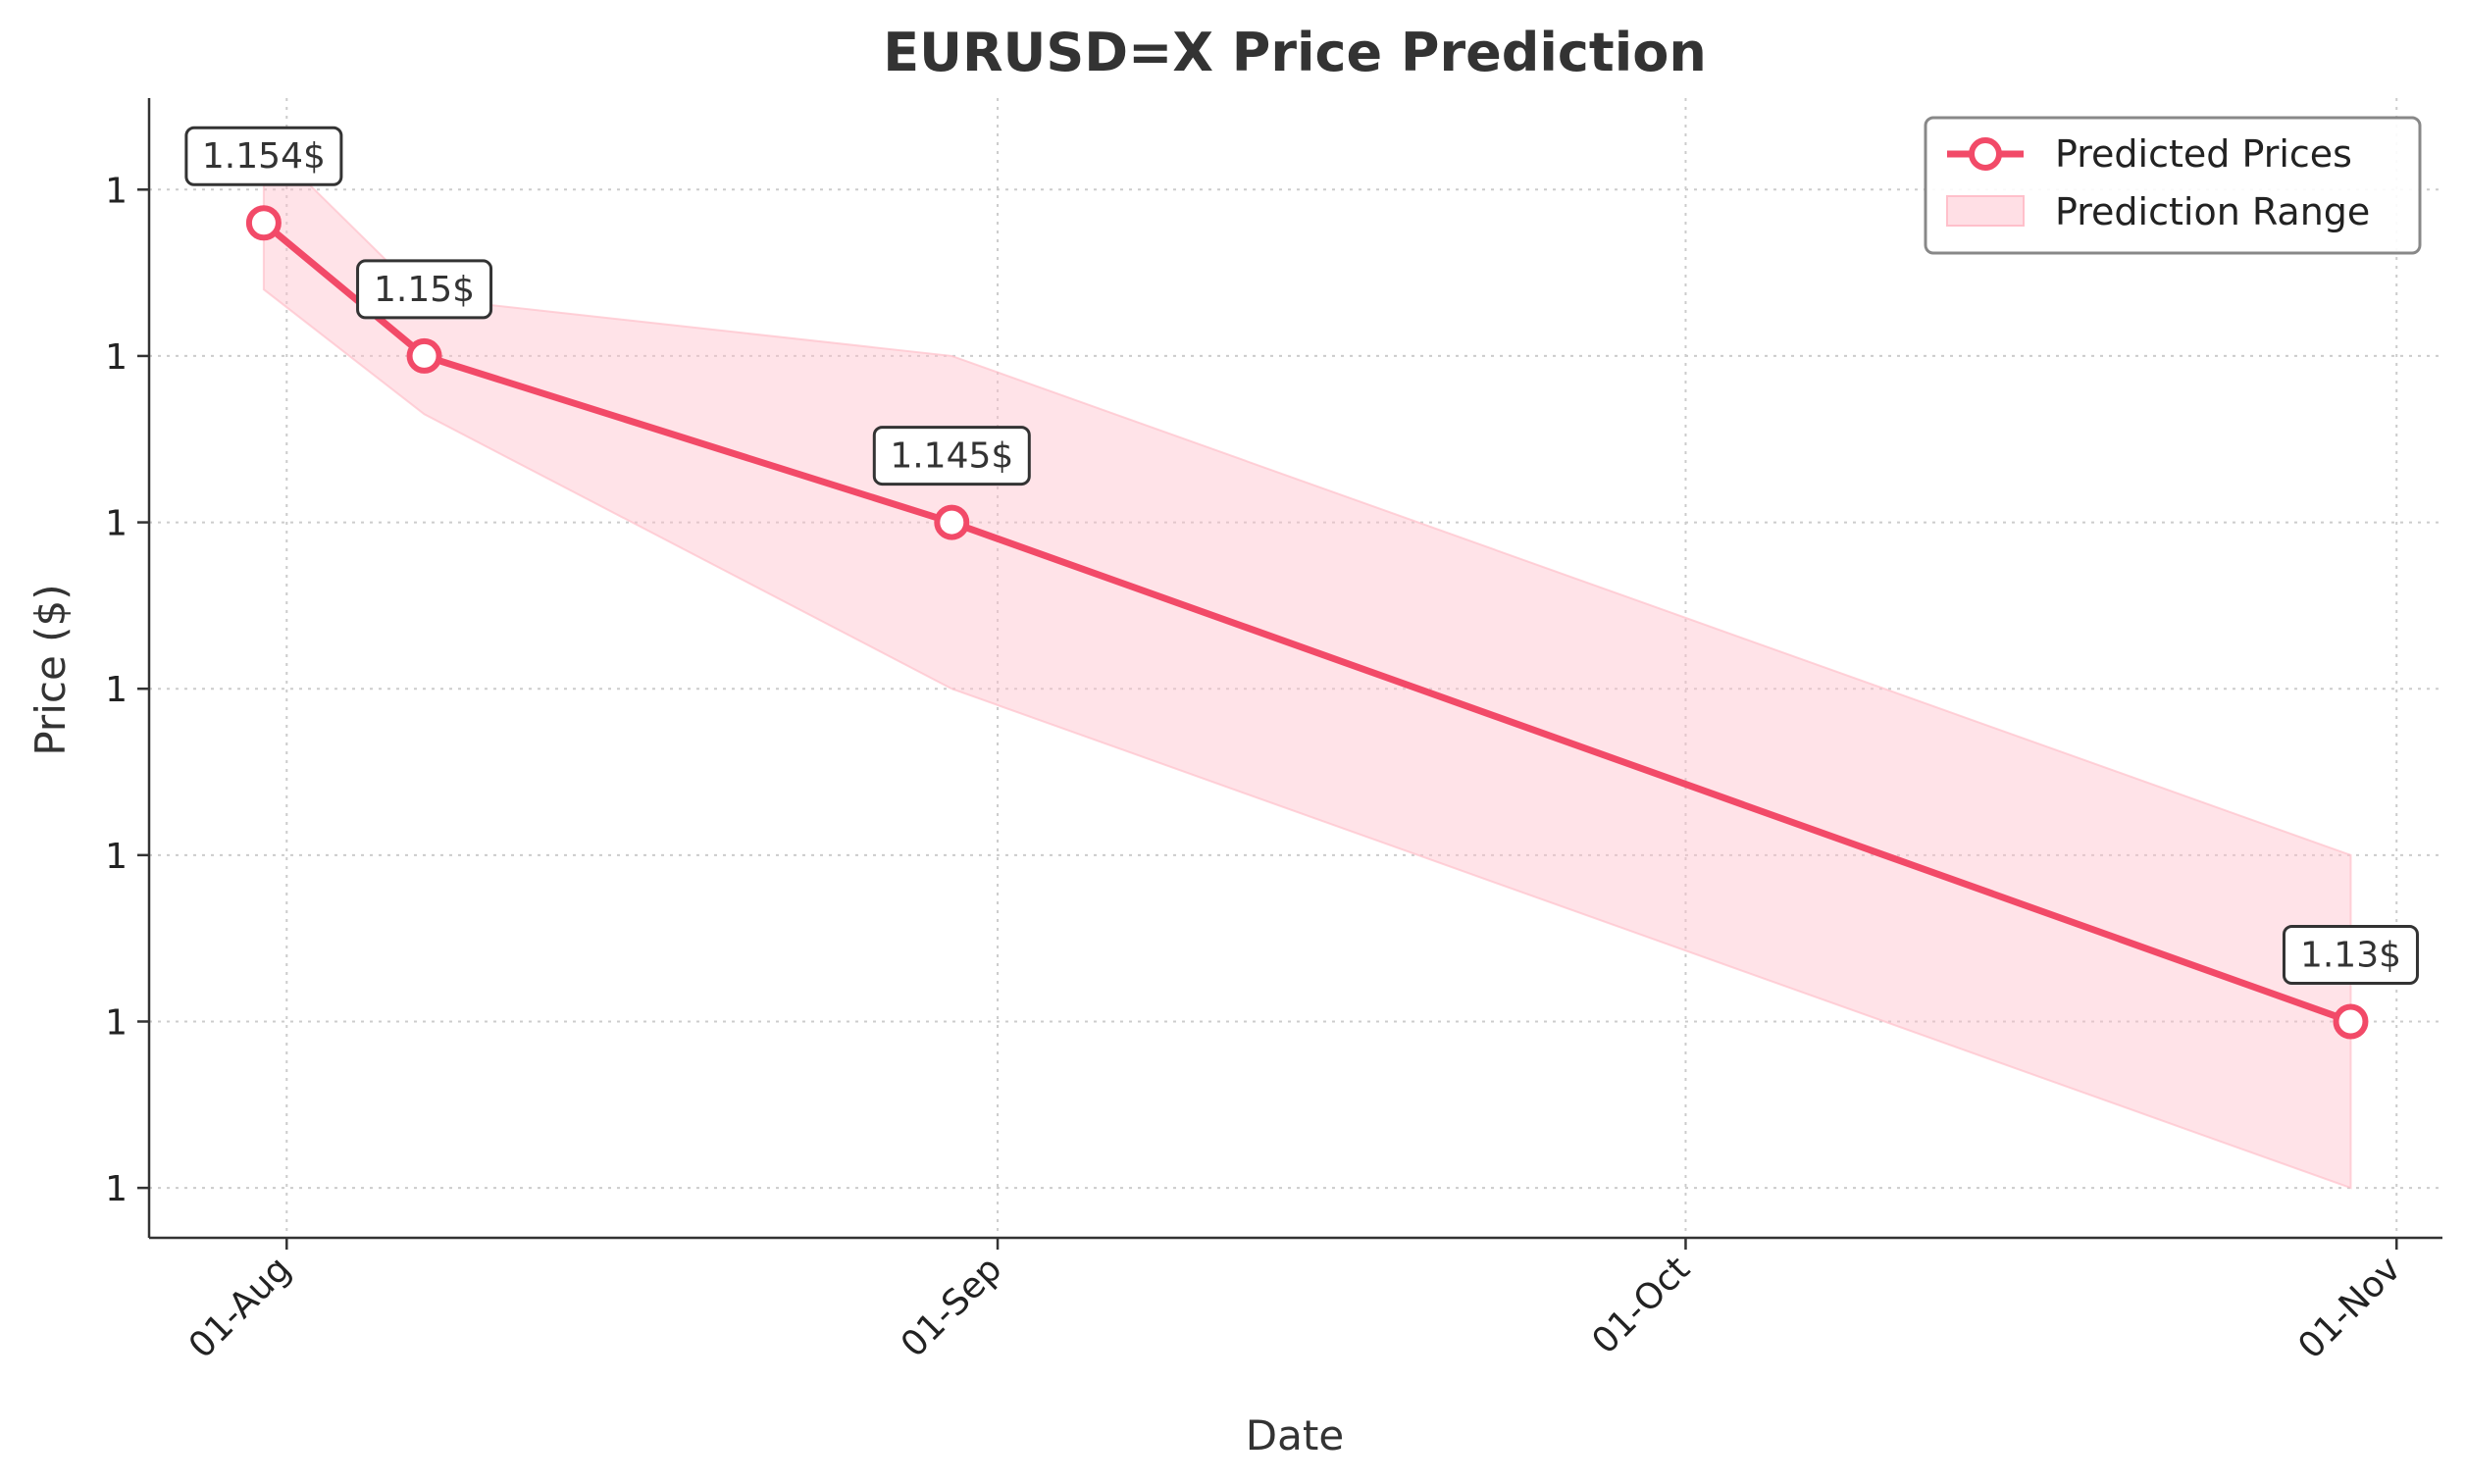  I want to click on x-tick-label: 01-Sep, so click(952, 1307).